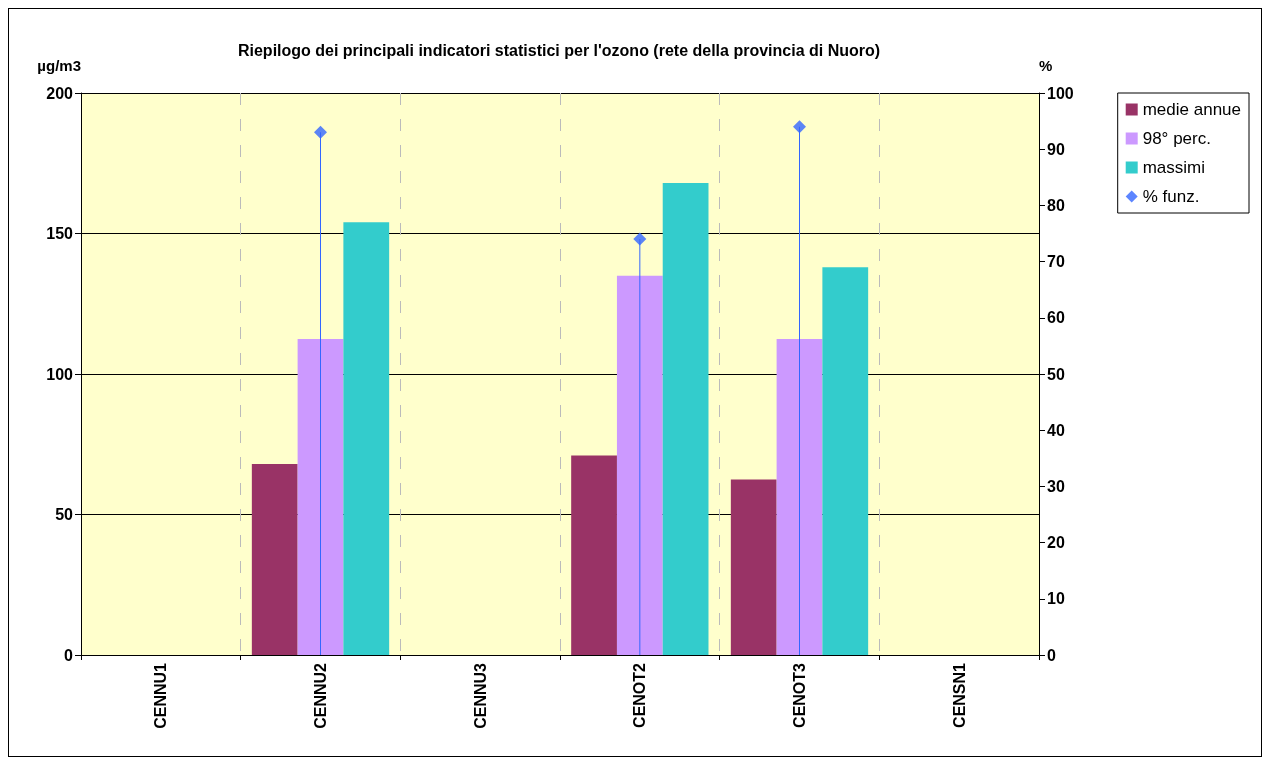  I want to click on y-tick-label: 200, so click(60, 93).